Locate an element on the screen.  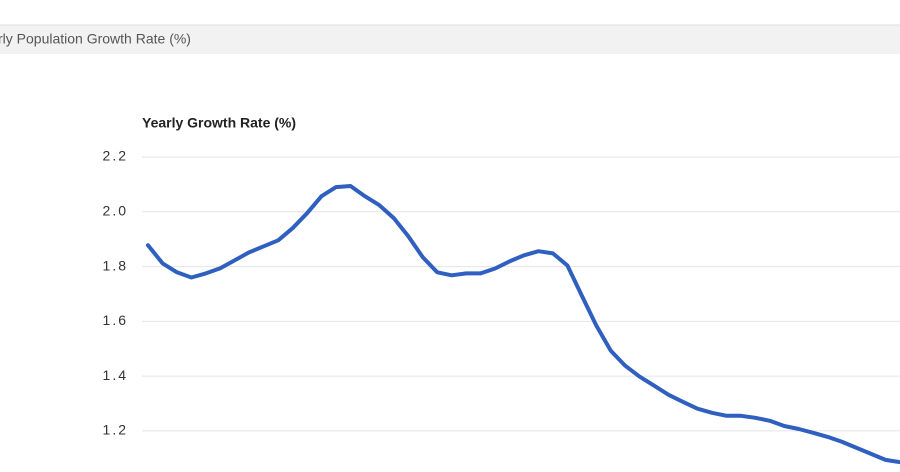
y-tick-label: 2.0 is located at coordinates (115, 210).